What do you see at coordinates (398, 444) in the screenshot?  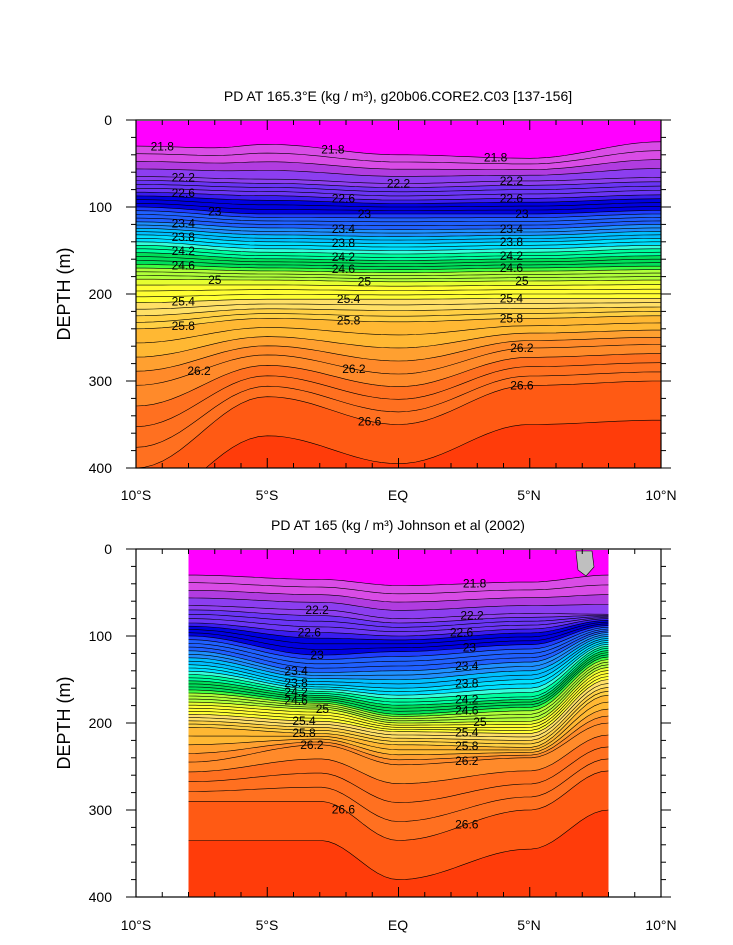 I see `density-band` at bounding box center [398, 444].